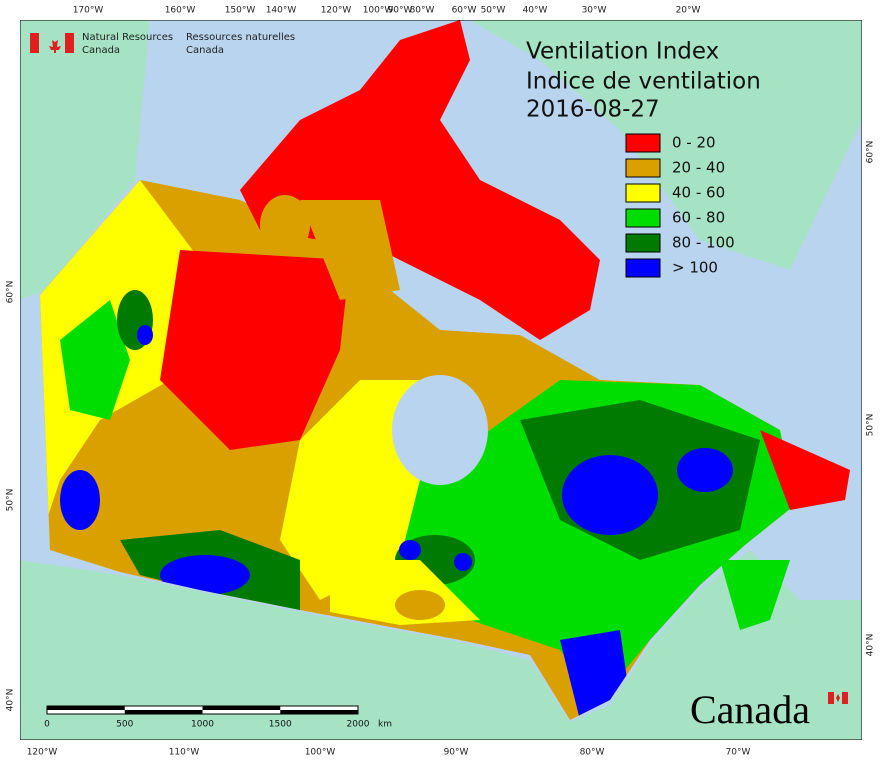  What do you see at coordinates (280, 725) in the screenshot?
I see `scale-bar-label: 1500` at bounding box center [280, 725].